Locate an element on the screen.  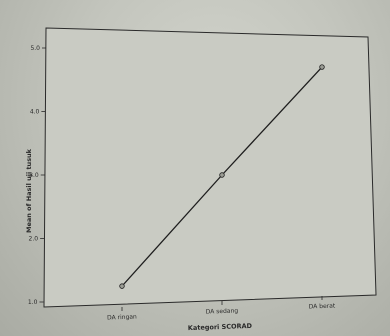
x-axis: DA ringan DA sedang DA berat is located at coordinates (221, 309).